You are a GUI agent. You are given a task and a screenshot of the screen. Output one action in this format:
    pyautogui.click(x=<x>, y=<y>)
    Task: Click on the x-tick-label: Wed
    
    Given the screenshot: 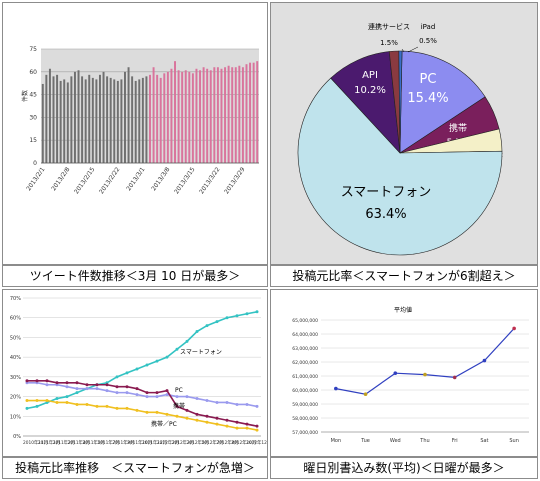 What is the action you would take?
    pyautogui.click(x=395, y=441)
    